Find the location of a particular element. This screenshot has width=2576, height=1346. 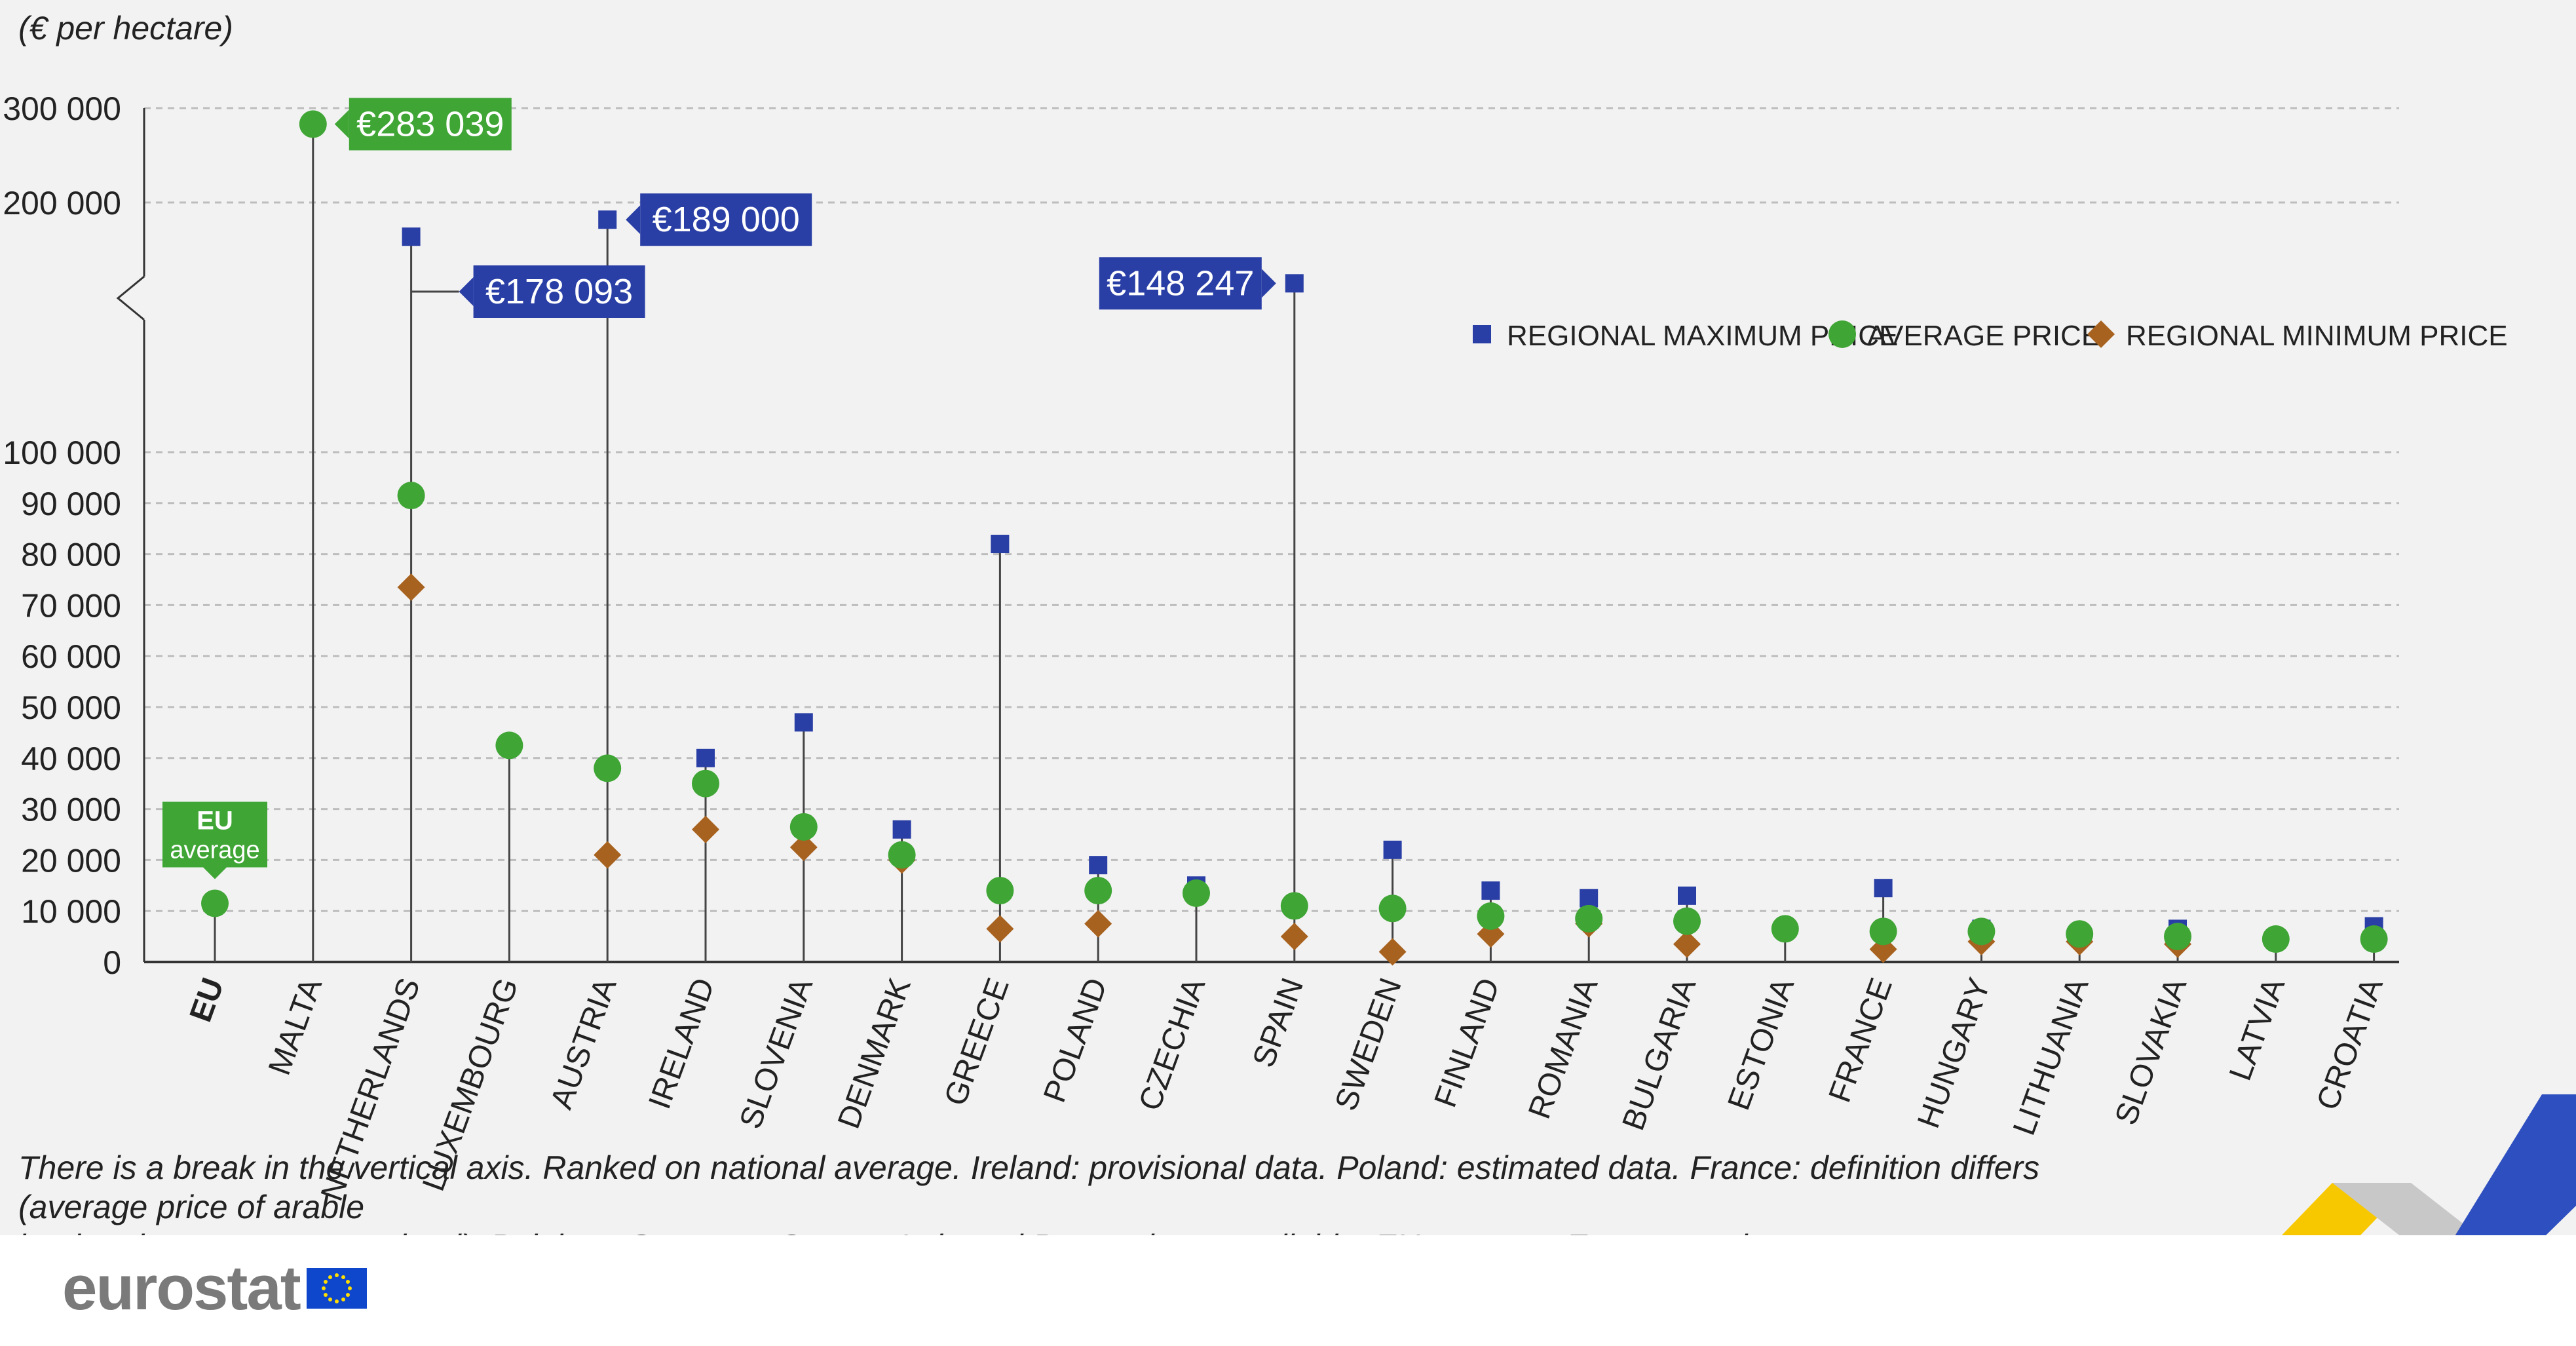

callout-text: €283 039 is located at coordinates (430, 124).